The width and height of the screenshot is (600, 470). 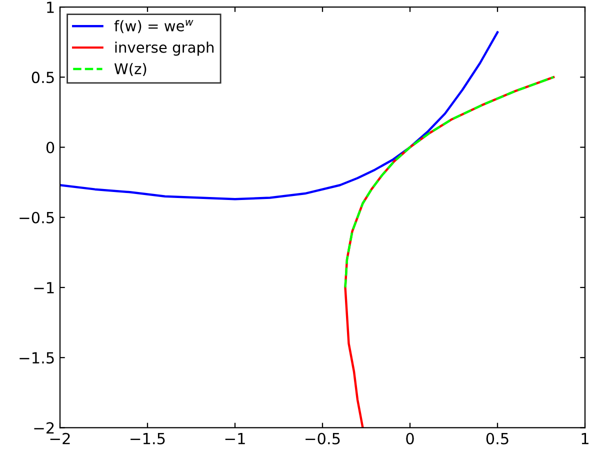 What do you see at coordinates (164, 49) in the screenshot?
I see `legend-label: inverse graph` at bounding box center [164, 49].